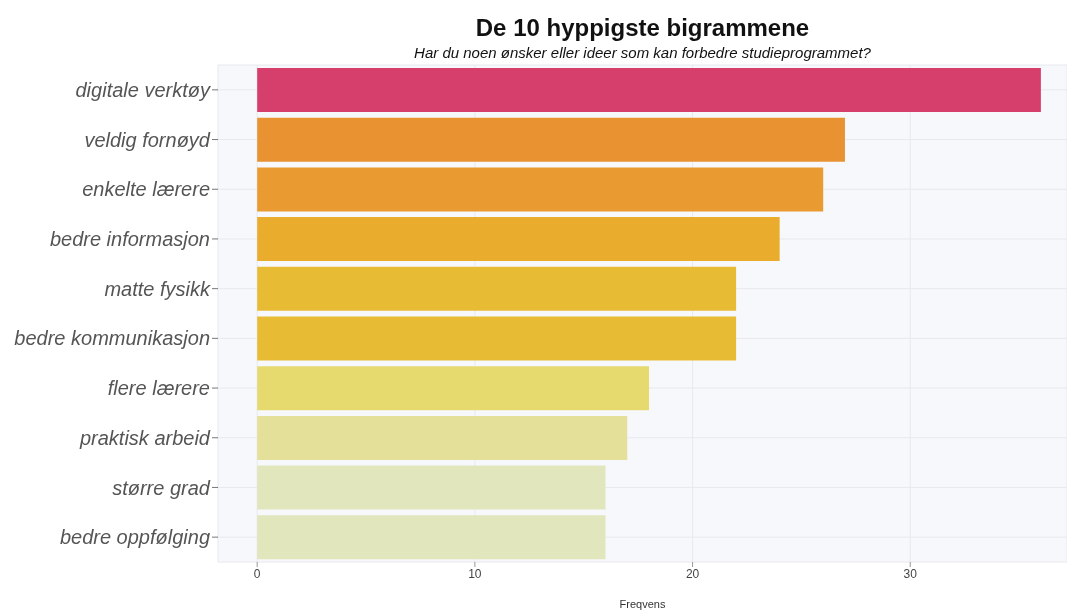 Image resolution: width=1067 pixels, height=614 pixels. What do you see at coordinates (642, 604) in the screenshot?
I see `x-axis-title: Freqvens` at bounding box center [642, 604].